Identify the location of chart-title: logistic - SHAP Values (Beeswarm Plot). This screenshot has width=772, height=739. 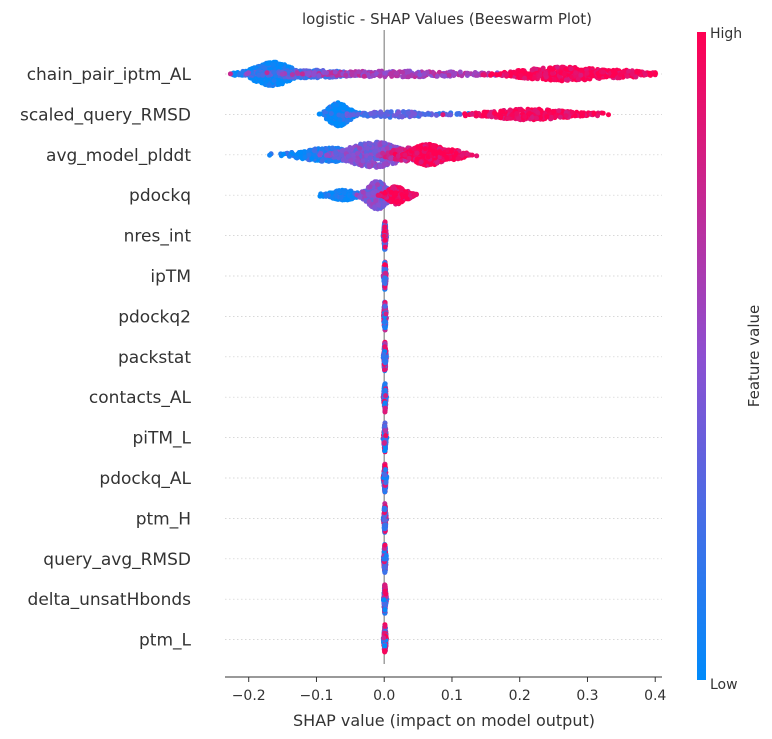
(447, 19).